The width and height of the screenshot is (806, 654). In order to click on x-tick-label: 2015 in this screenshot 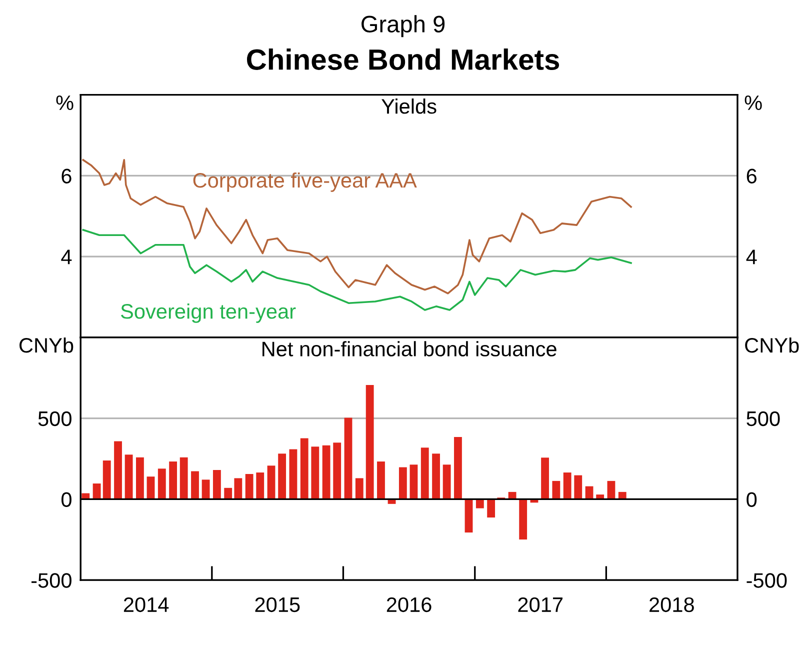, I will do `click(277, 604)`.